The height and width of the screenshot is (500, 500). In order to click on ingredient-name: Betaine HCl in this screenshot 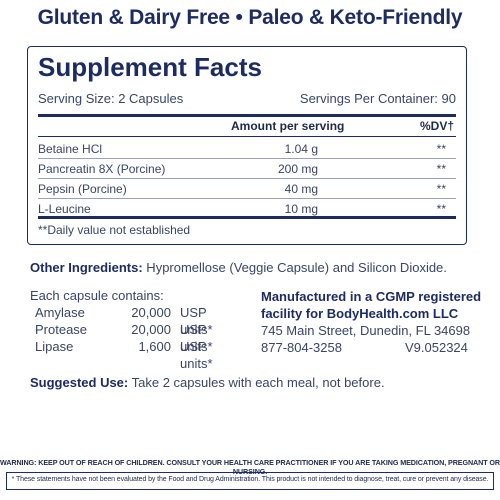, I will do `click(70, 149)`.